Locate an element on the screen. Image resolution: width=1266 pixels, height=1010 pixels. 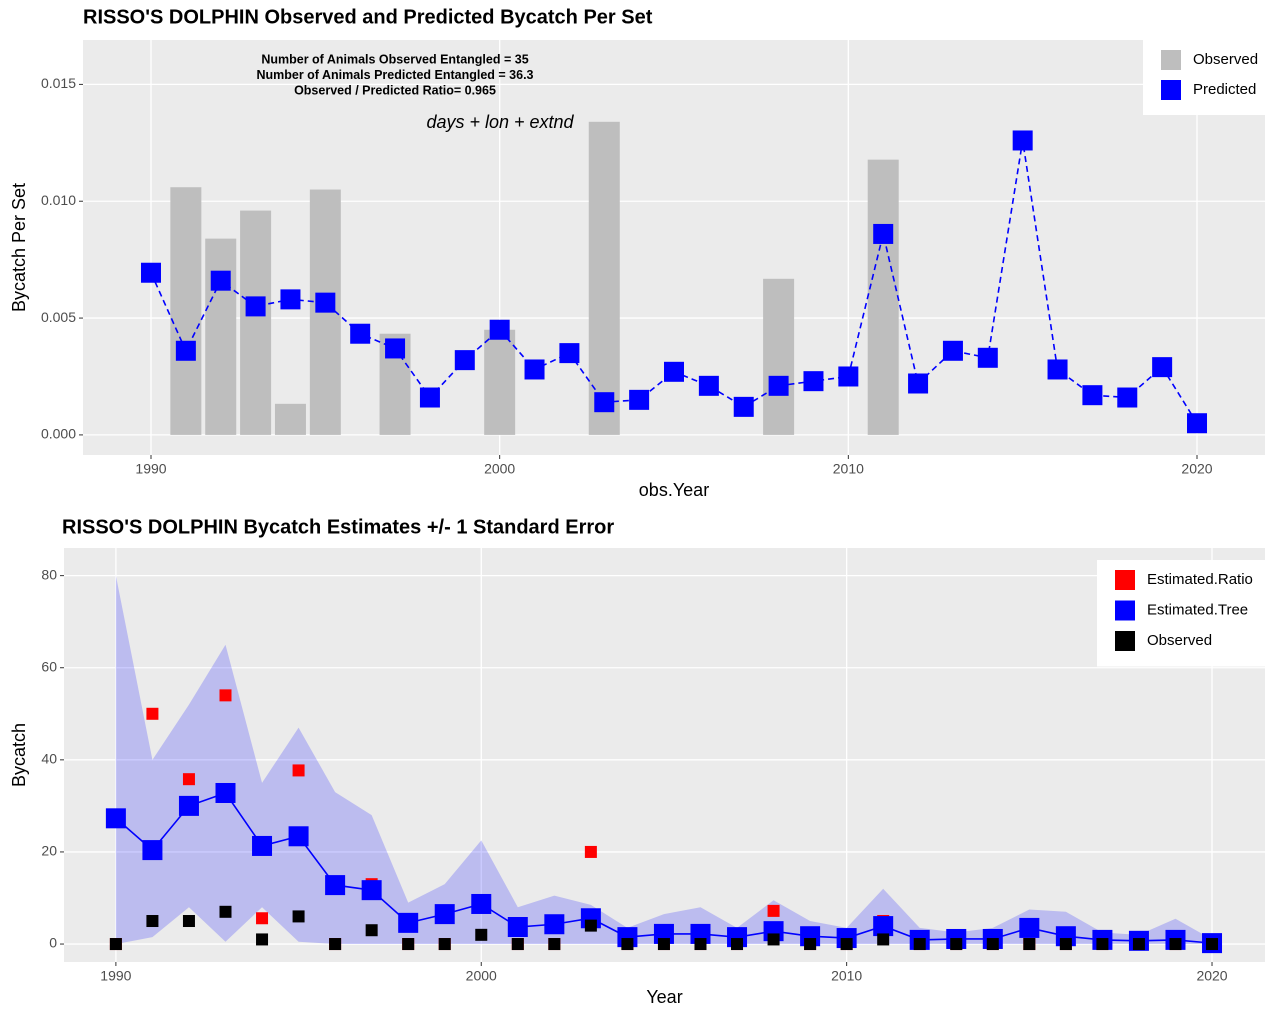
x-axis-title: obs.Year is located at coordinates (674, 490).